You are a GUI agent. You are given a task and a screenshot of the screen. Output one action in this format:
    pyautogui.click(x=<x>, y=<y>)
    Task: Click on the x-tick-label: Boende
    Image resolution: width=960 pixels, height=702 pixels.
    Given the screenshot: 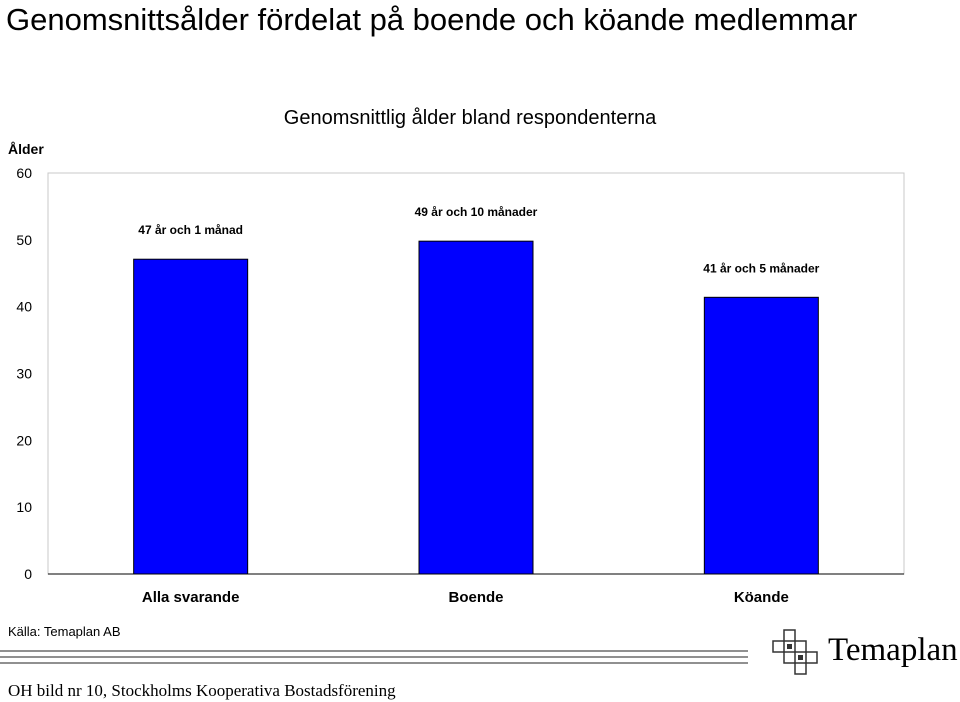 What is the action you would take?
    pyautogui.click(x=475, y=597)
    